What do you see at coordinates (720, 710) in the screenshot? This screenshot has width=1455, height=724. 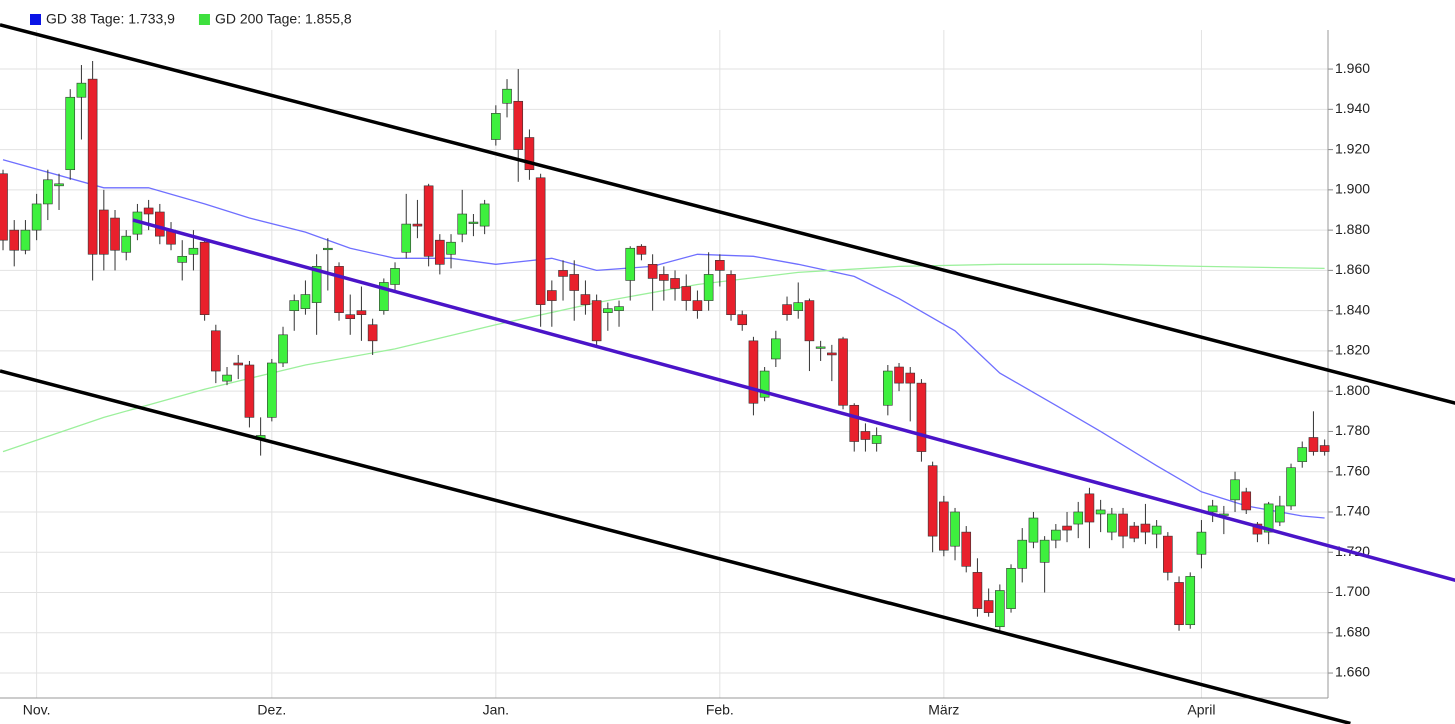 I see `x-tick-label: Feb.` at bounding box center [720, 710].